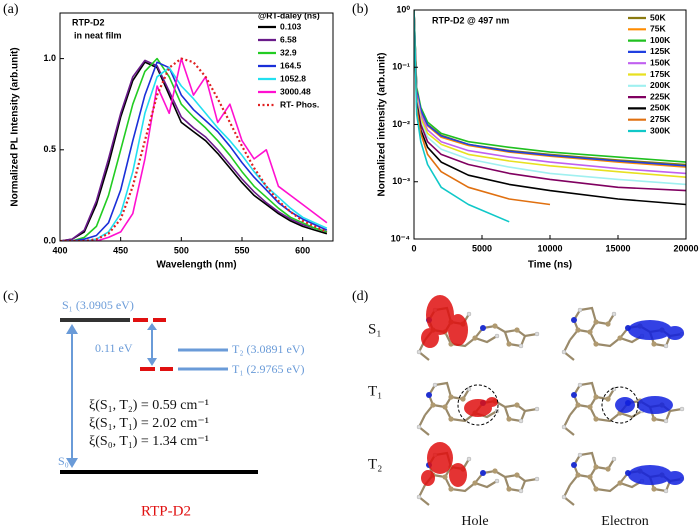  What do you see at coordinates (268, 369) in the screenshot?
I see `t1-label: T₁ (2.9765 eV)` at bounding box center [268, 369].